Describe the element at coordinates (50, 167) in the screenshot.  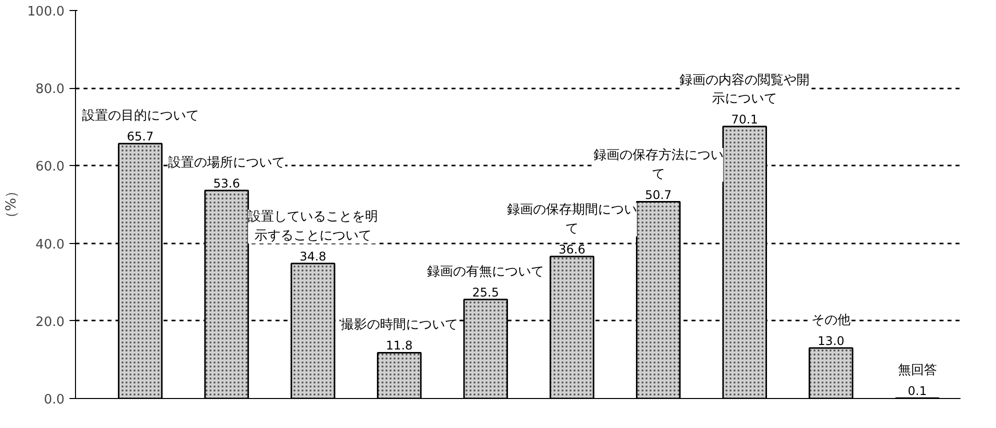
I see `y-tick-label: 60.0` at that location.